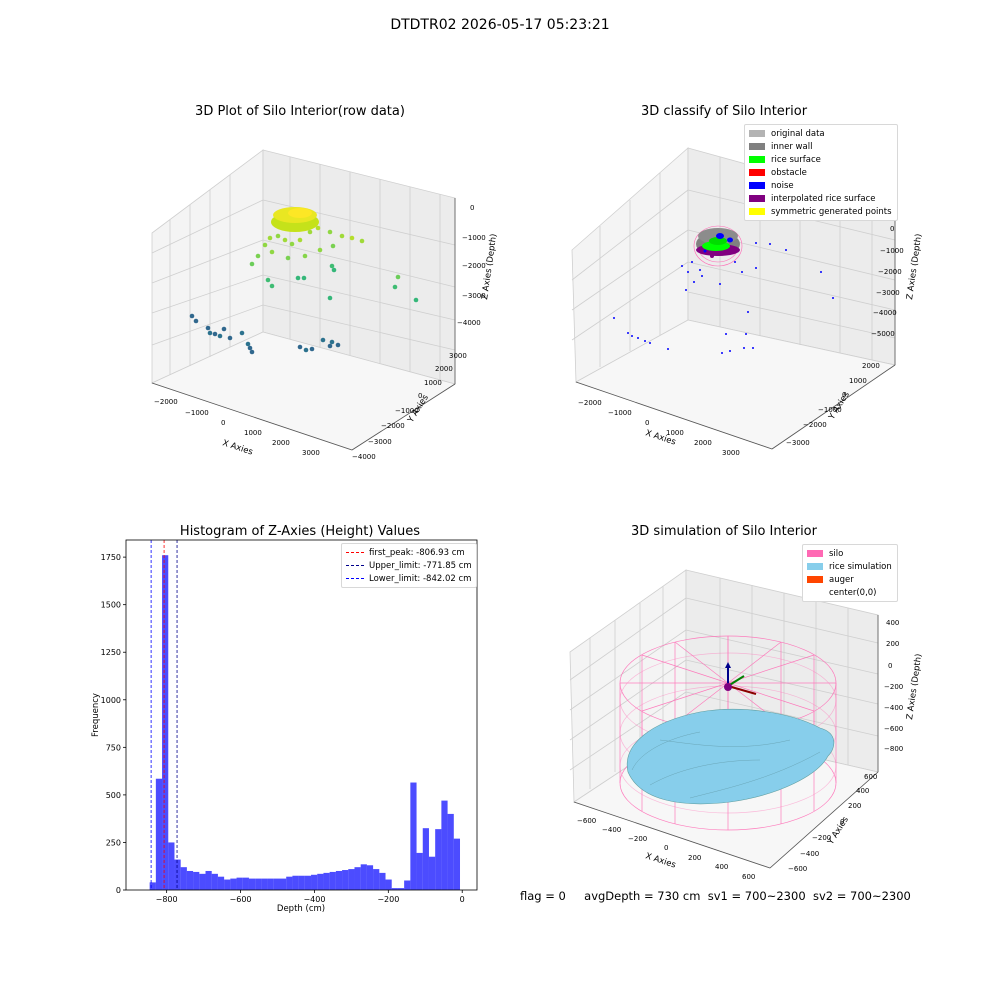  What do you see at coordinates (842, 822) in the screenshot?
I see `panel4-y-tick: 0` at bounding box center [842, 822].